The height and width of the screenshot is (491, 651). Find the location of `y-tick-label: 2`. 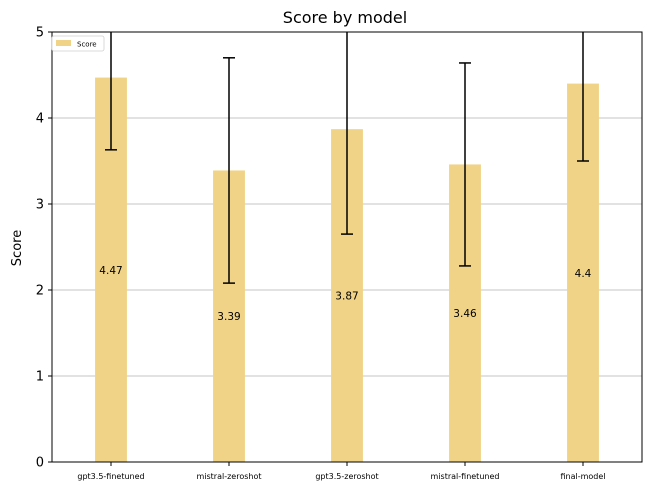

y-tick-label: 2 is located at coordinates (40, 291).